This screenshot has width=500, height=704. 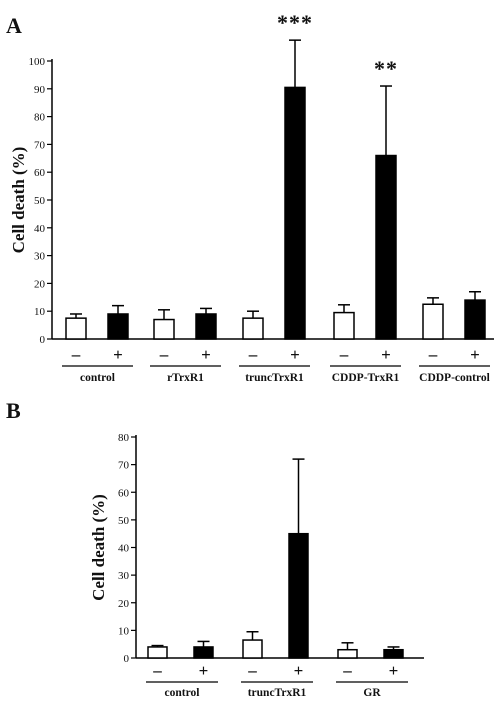 I want to click on panel-b-group-label: truncTrxR1, so click(x=277, y=693).